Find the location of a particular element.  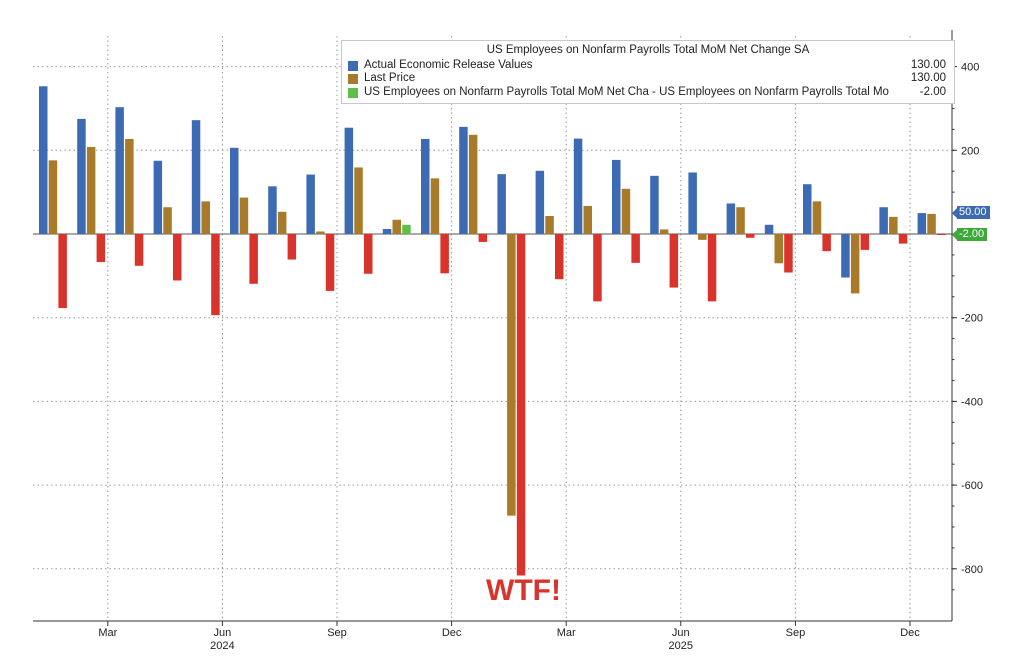

year-label: 2025 is located at coordinates (681, 646).